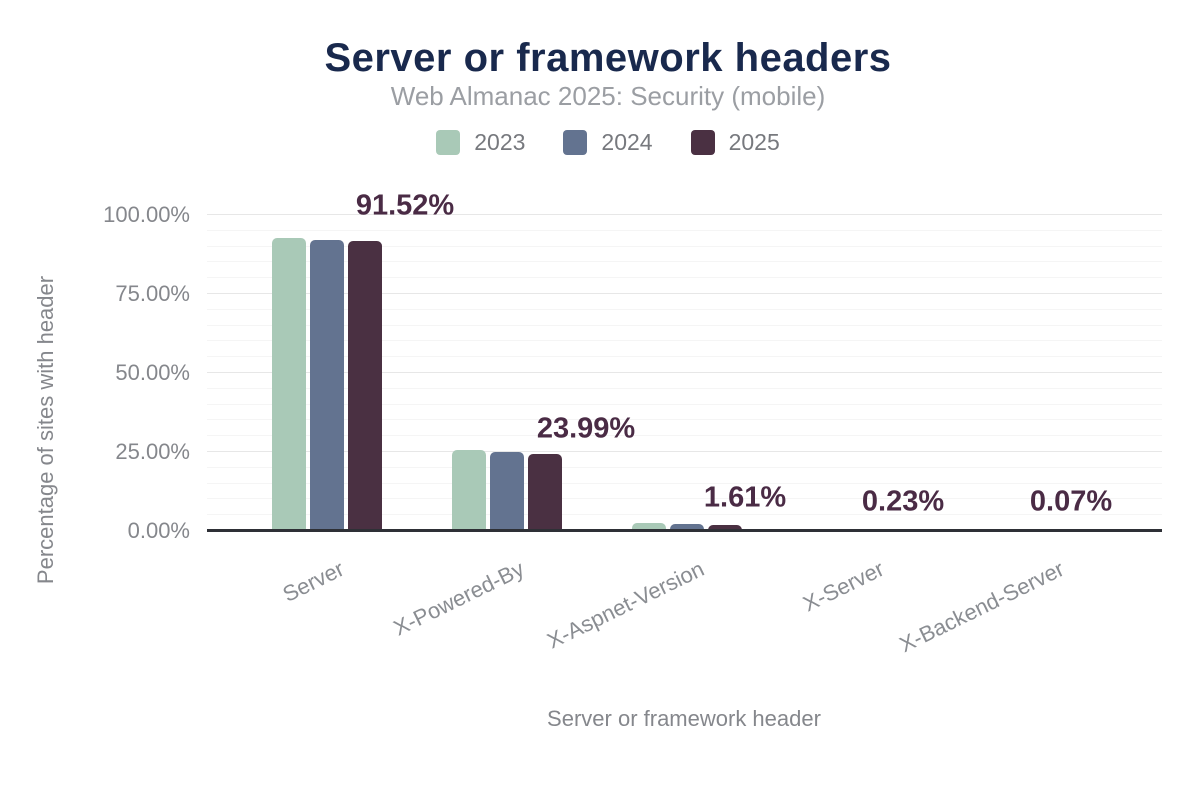  What do you see at coordinates (45, 430) in the screenshot?
I see `y-axis-title: Percentage of sites with header` at bounding box center [45, 430].